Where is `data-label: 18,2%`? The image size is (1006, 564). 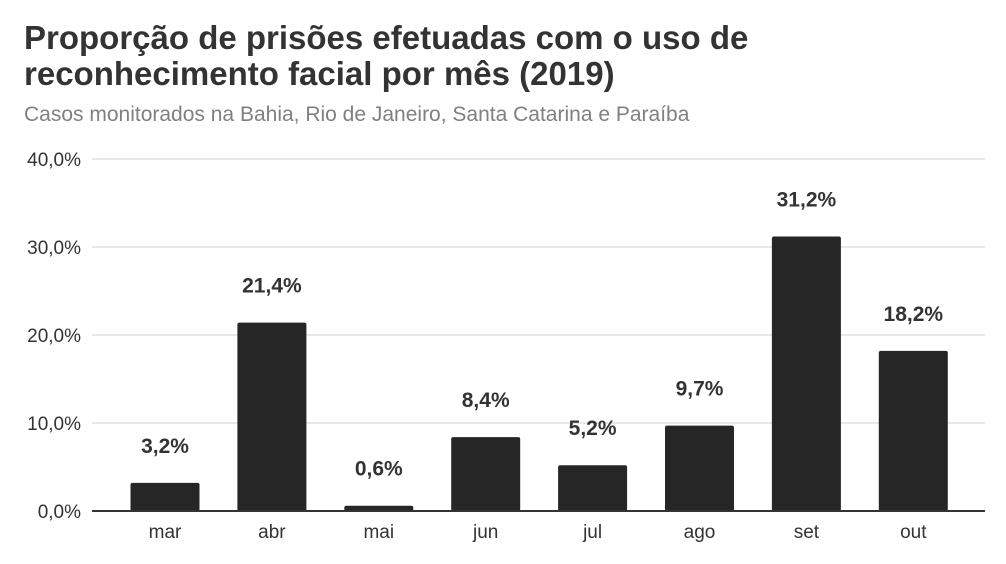 data-label: 18,2% is located at coordinates (914, 314).